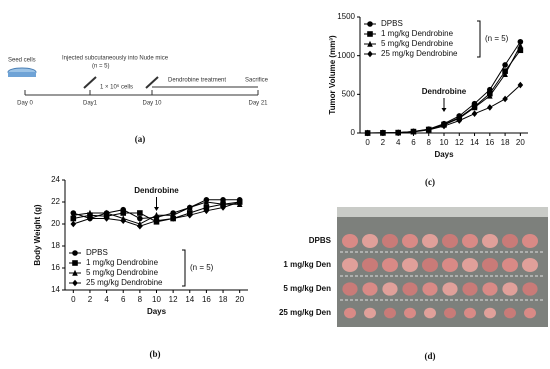 The height and width of the screenshot is (369, 550). What do you see at coordinates (55, 245) in the screenshot?
I see `y-tick-label: 18` at bounding box center [55, 245].